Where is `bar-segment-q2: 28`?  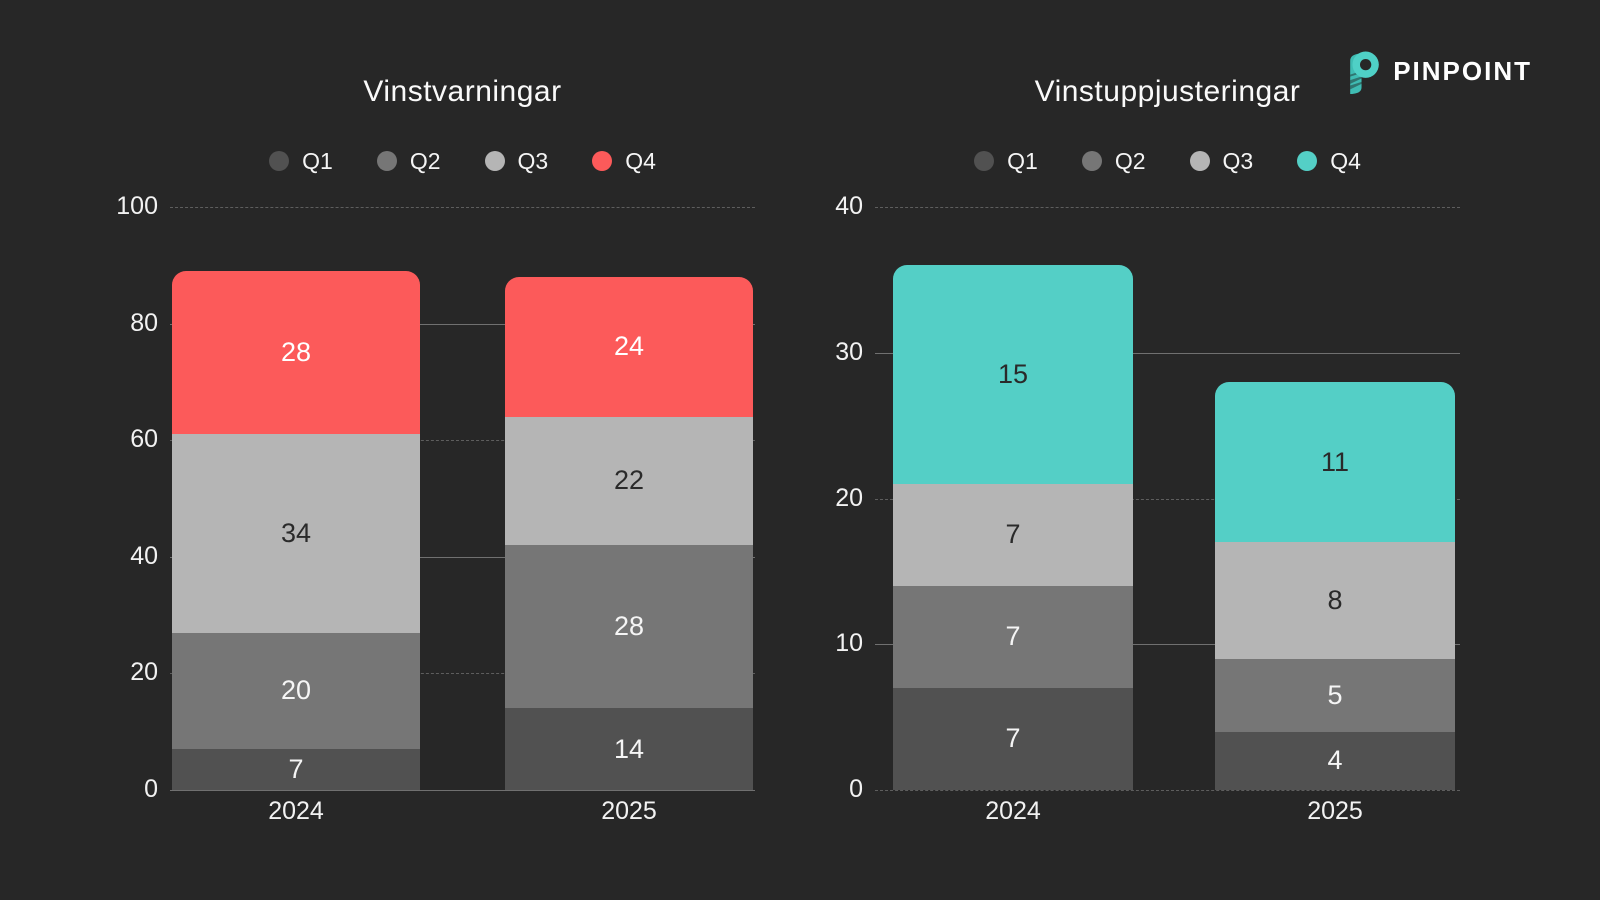 bar-segment-q2: 28 is located at coordinates (629, 627).